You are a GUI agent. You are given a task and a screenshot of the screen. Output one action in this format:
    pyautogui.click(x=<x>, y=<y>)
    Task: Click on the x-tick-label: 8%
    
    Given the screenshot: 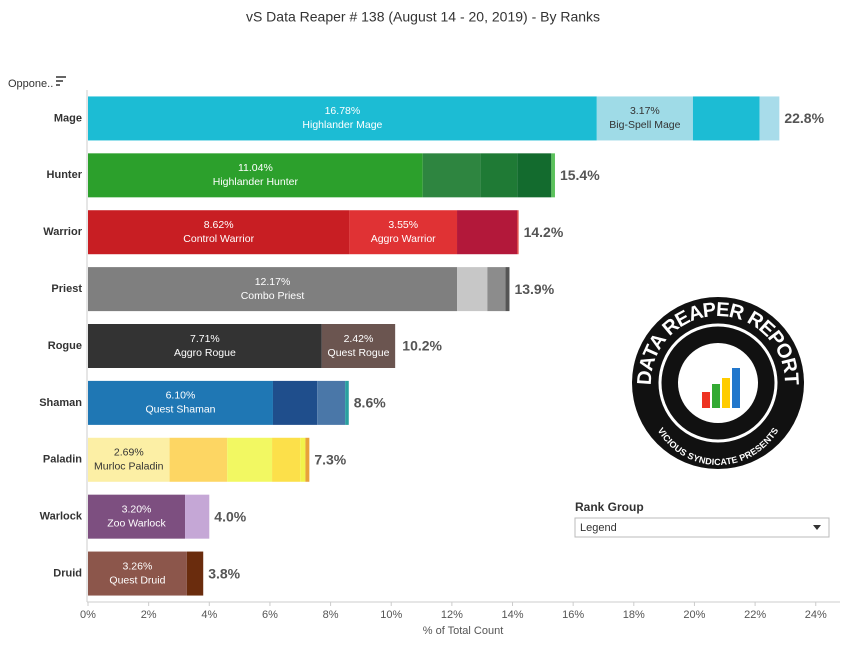 What is the action you would take?
    pyautogui.click(x=331, y=615)
    